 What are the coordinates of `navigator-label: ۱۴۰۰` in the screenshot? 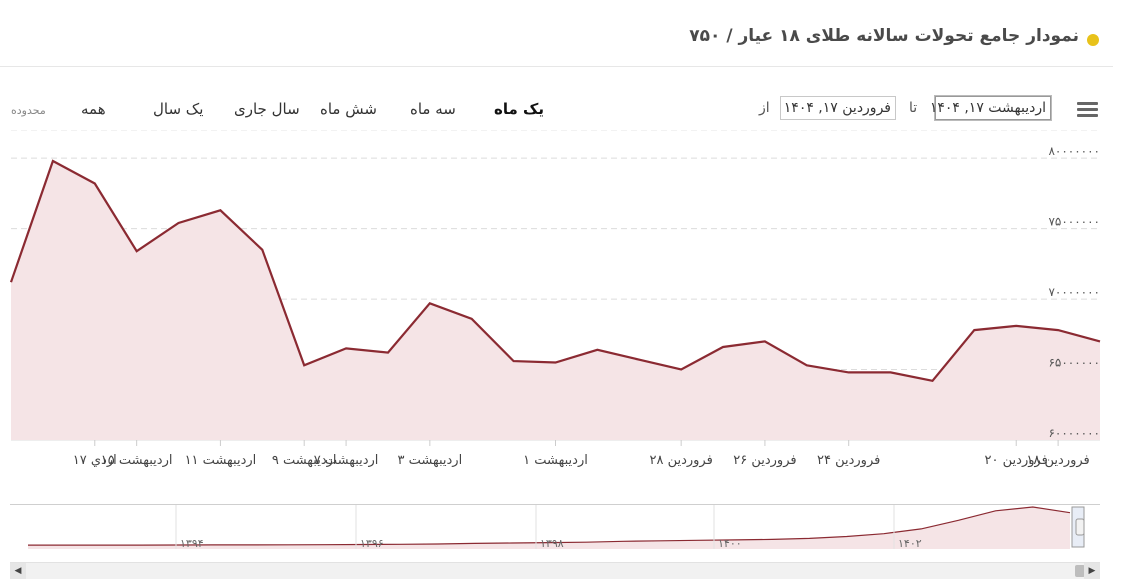 It's located at (730, 543).